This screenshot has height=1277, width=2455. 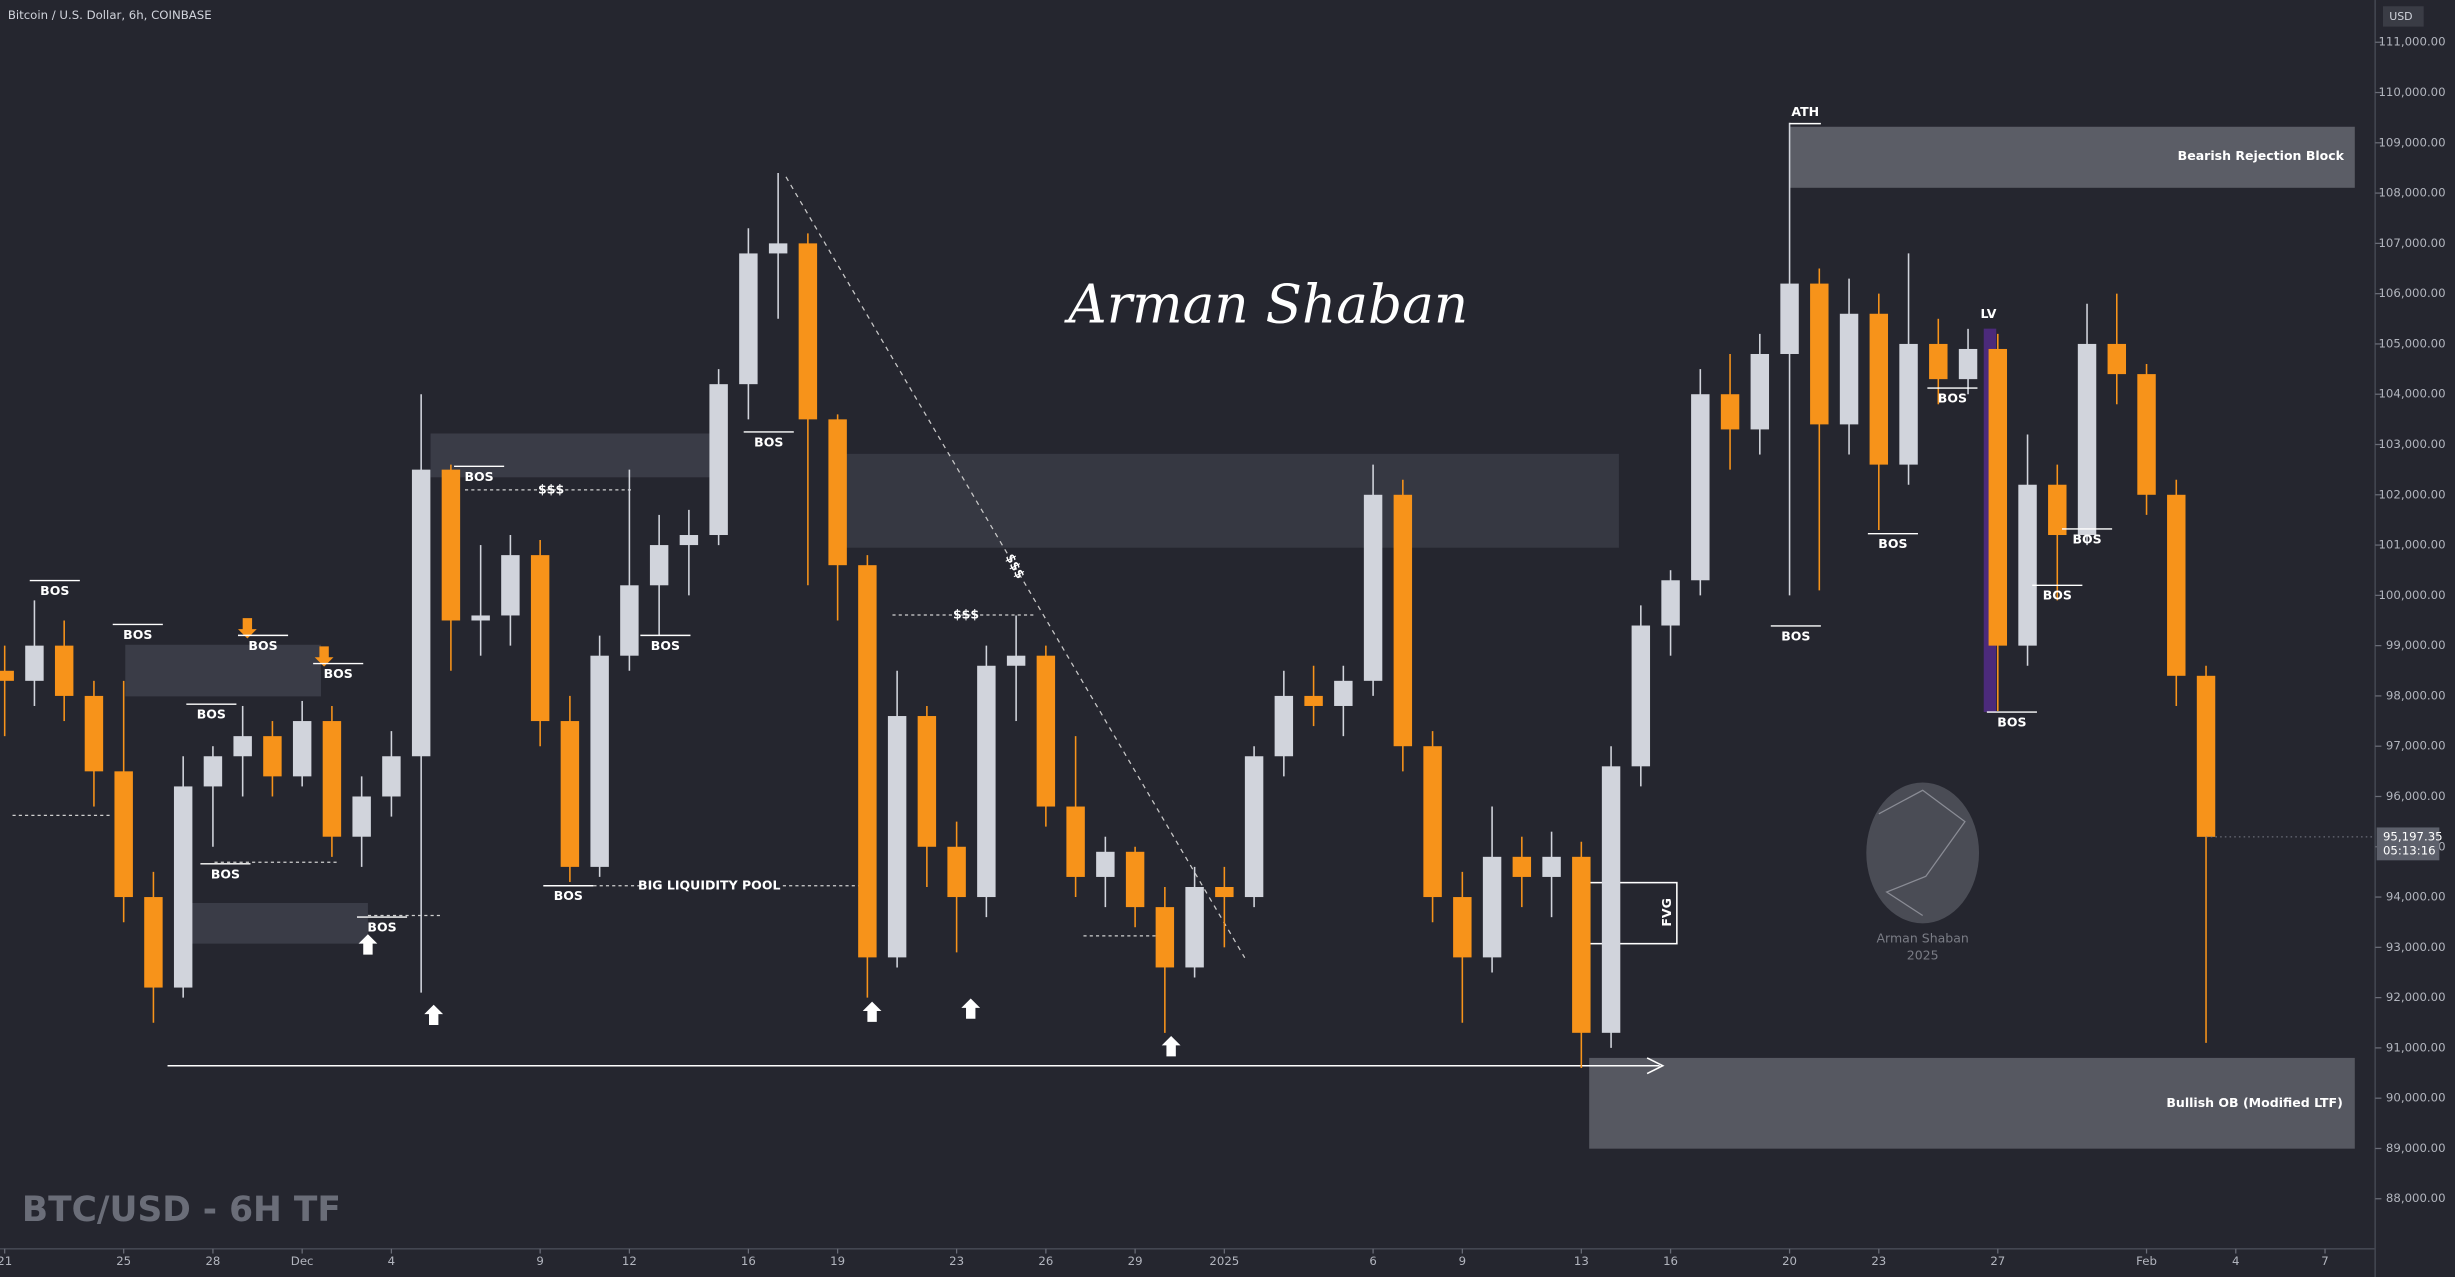 I want to click on annotation: FVG, so click(x=1666, y=912).